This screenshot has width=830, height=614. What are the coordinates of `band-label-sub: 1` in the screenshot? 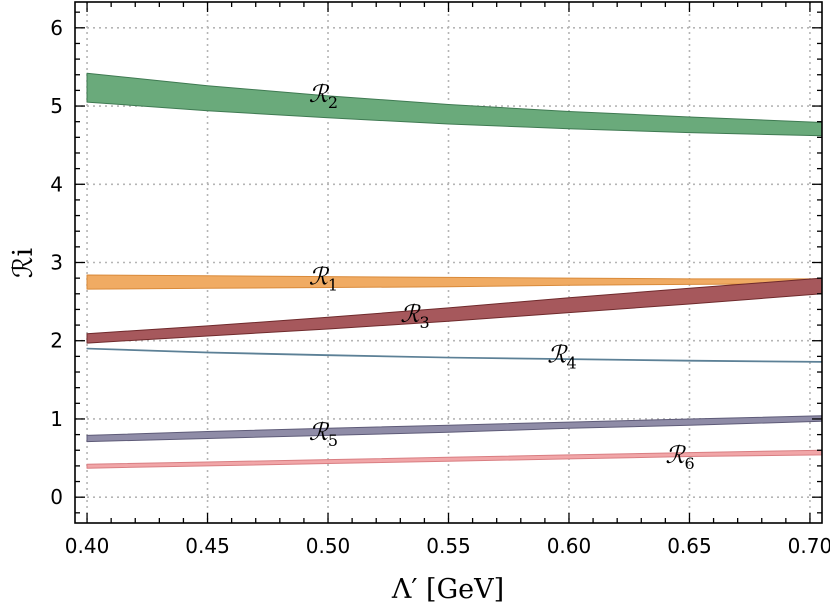 It's located at (333, 284).